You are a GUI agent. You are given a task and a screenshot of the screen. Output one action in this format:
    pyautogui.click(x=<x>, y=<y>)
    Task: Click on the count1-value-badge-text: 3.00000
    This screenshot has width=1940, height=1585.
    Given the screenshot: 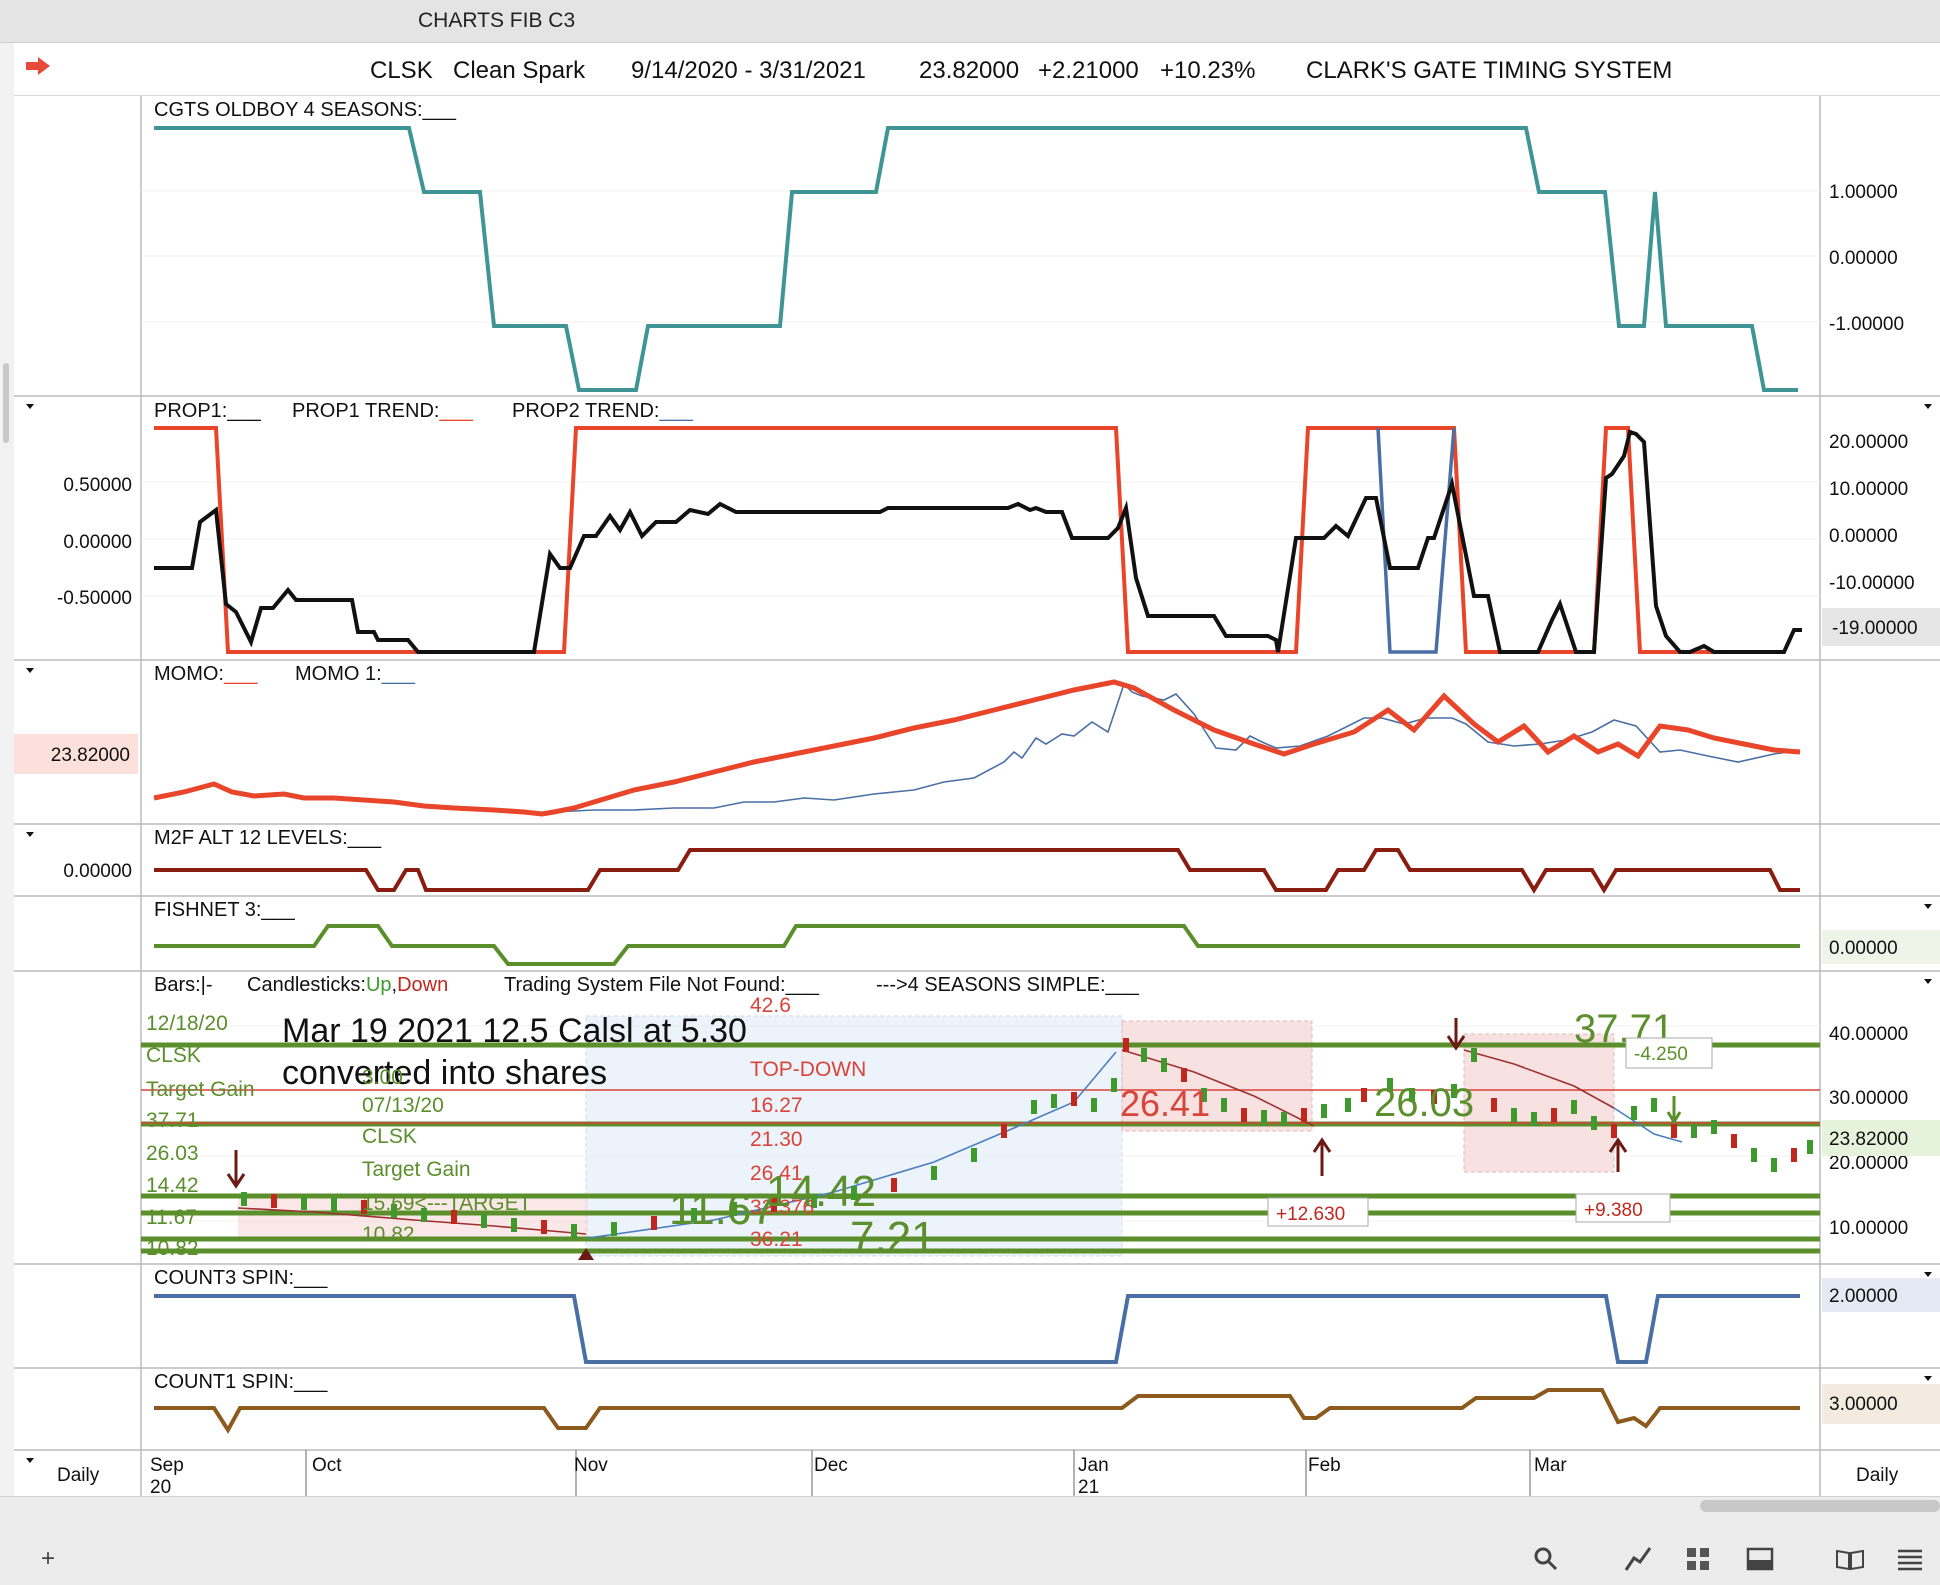 What is the action you would take?
    pyautogui.click(x=1863, y=1404)
    